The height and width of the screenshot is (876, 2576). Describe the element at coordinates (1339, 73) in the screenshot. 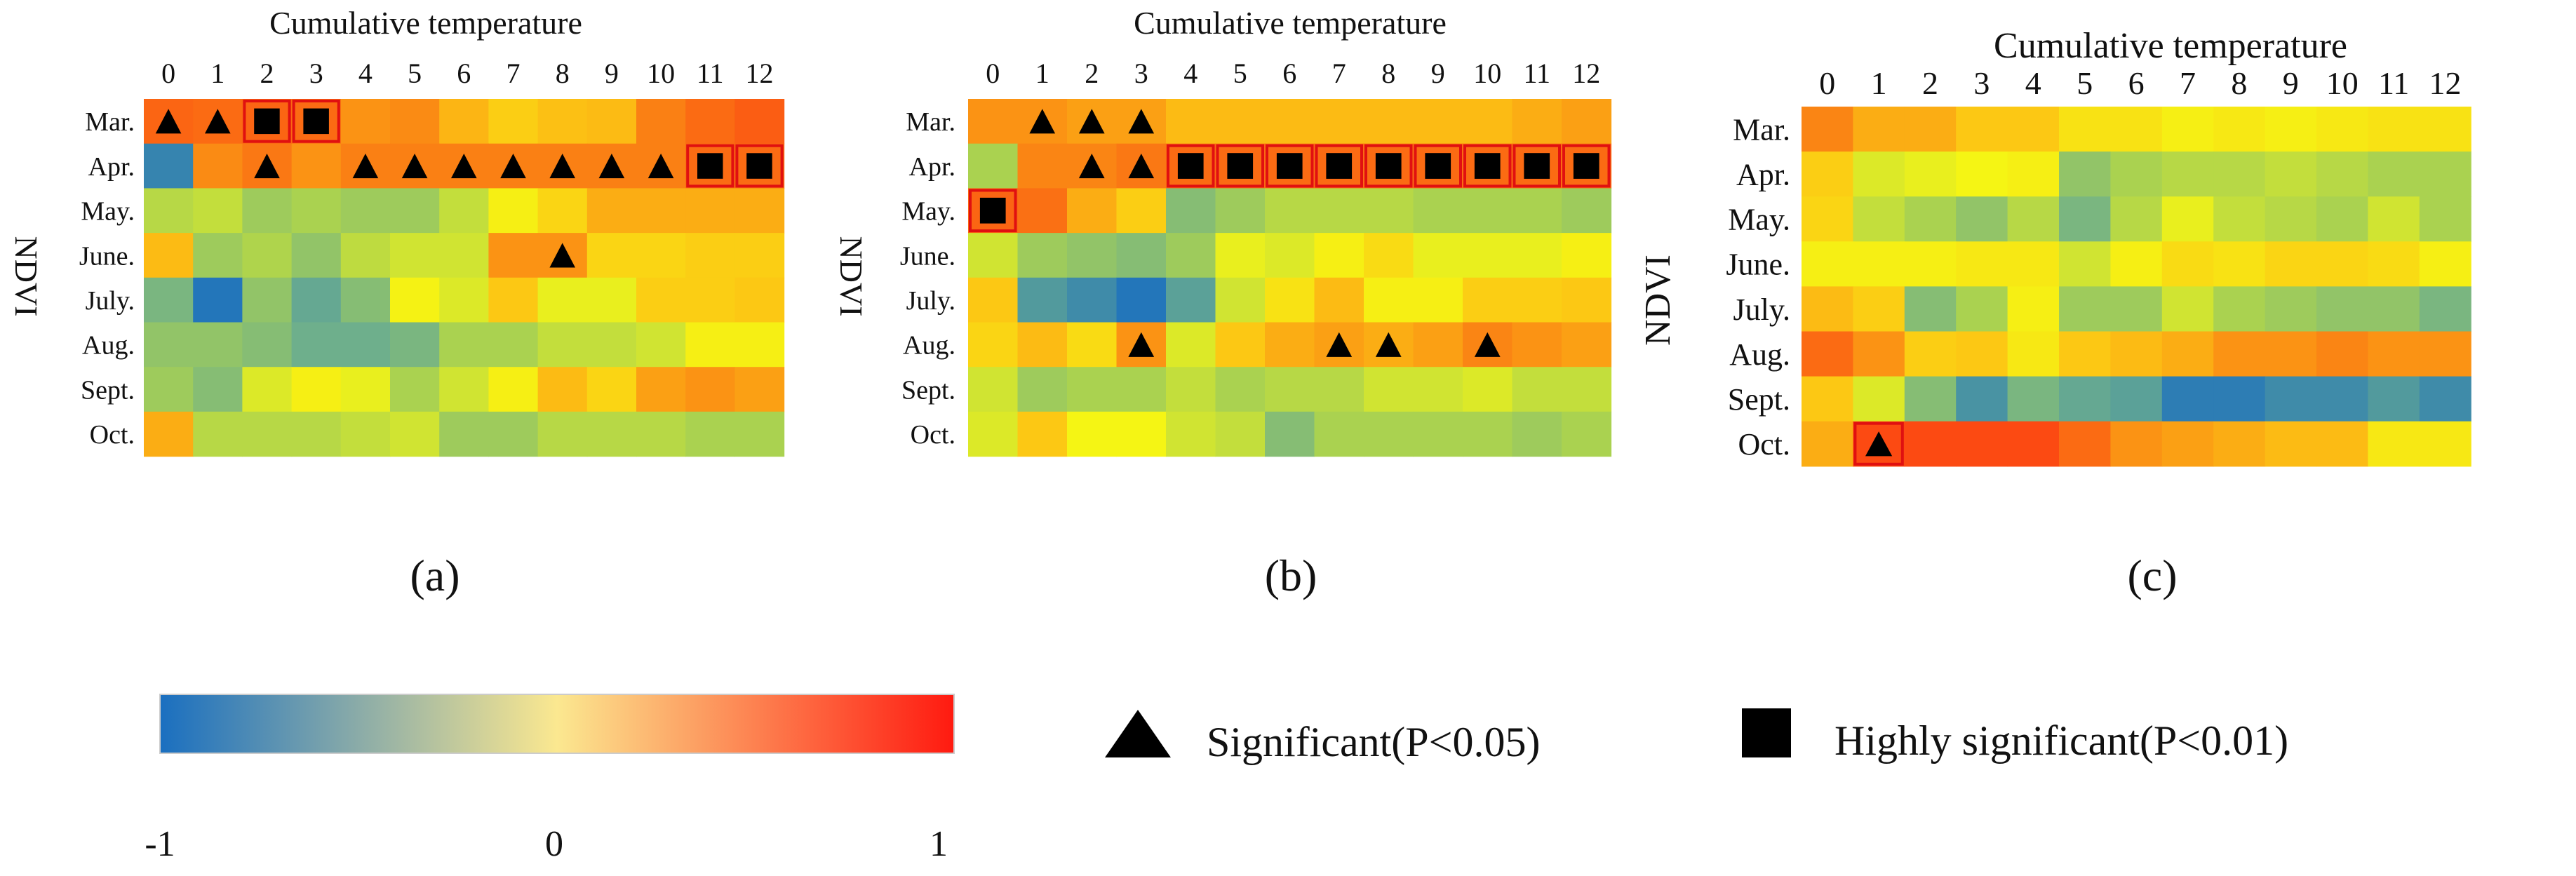

I see `x-tick-label: 7` at that location.